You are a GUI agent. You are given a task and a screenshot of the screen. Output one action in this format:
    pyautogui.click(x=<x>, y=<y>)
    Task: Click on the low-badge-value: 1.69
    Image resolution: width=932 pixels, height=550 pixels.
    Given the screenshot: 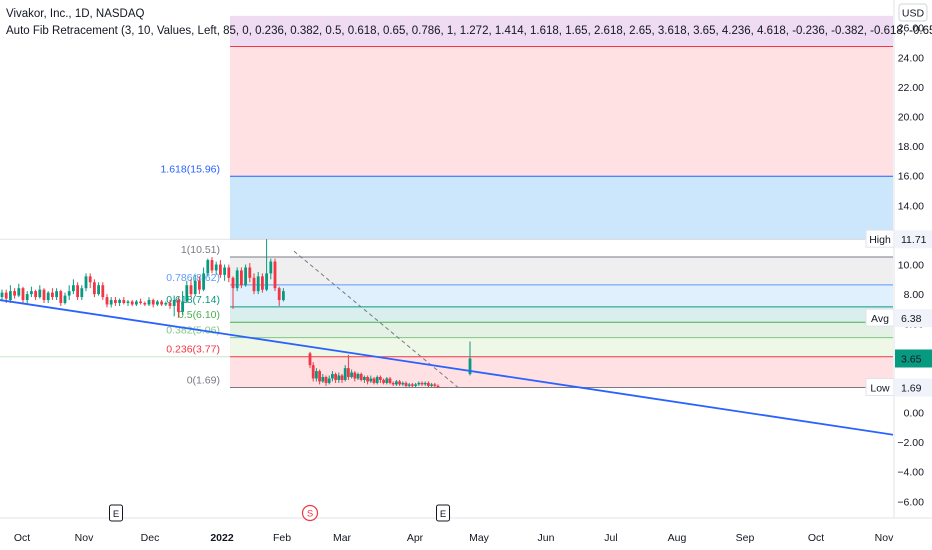 What is the action you would take?
    pyautogui.click(x=911, y=389)
    